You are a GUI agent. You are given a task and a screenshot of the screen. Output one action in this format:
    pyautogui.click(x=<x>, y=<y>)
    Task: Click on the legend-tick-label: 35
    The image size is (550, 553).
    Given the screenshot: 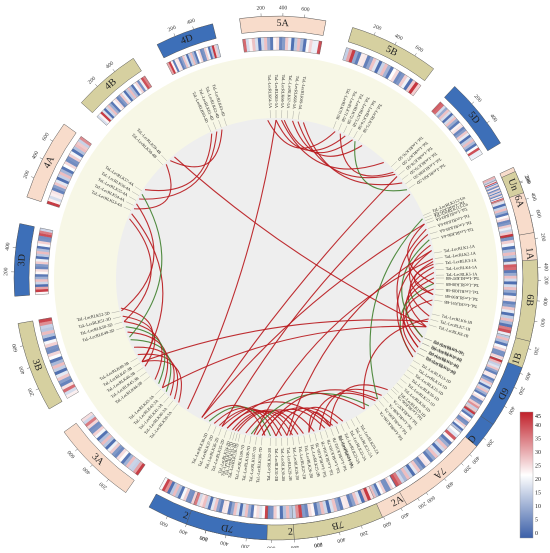 What is the action you would take?
    pyautogui.click(x=538, y=440)
    